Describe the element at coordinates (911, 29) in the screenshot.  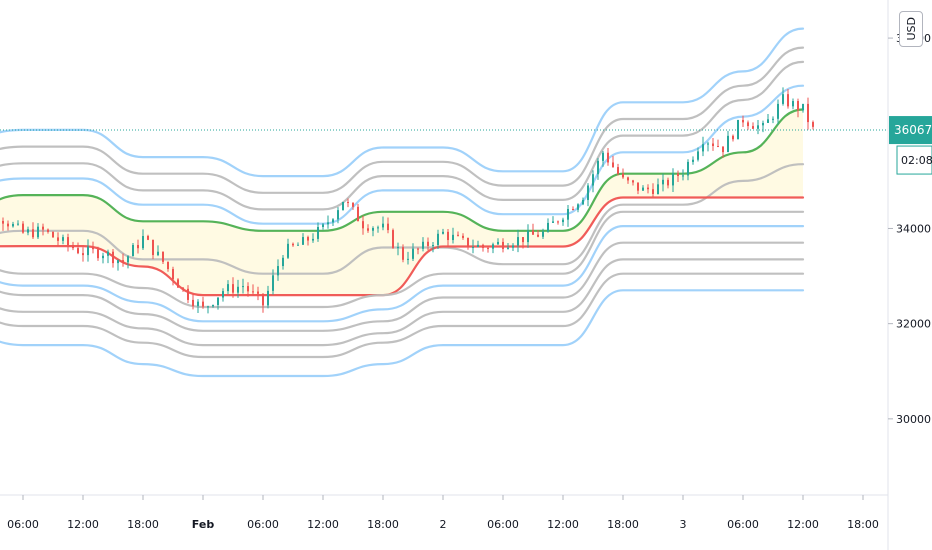
I see `currency-button: USD` at that location.